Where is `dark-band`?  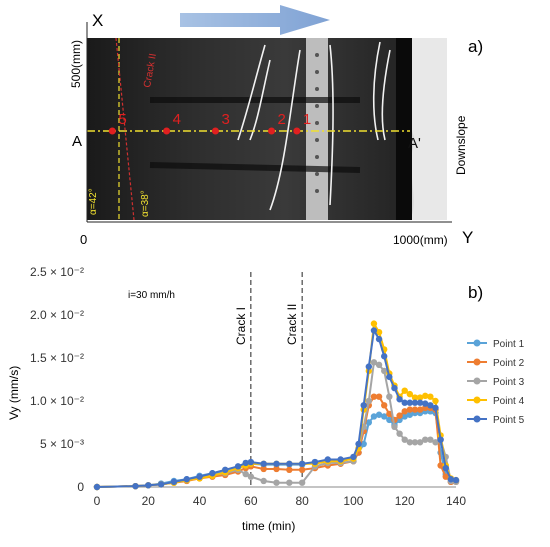
dark-band is located at coordinates (404, 129).